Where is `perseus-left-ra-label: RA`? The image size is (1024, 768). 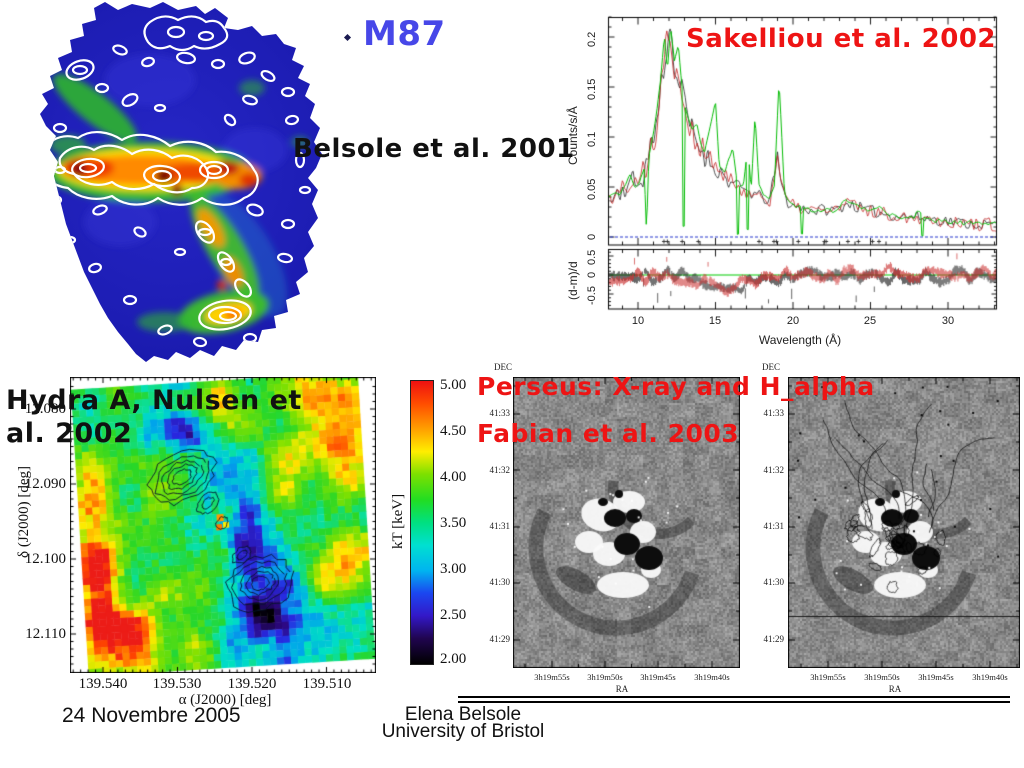 perseus-left-ra-label: RA is located at coordinates (622, 689).